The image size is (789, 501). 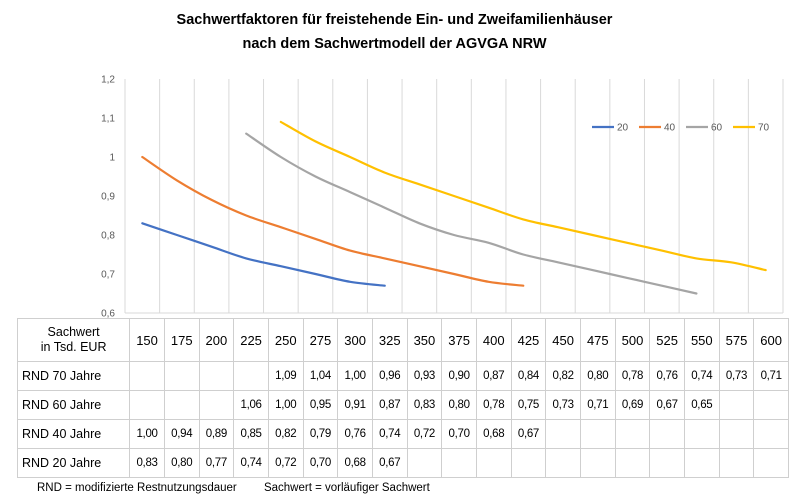 I want to click on table-cell: 1,04, so click(x=320, y=376).